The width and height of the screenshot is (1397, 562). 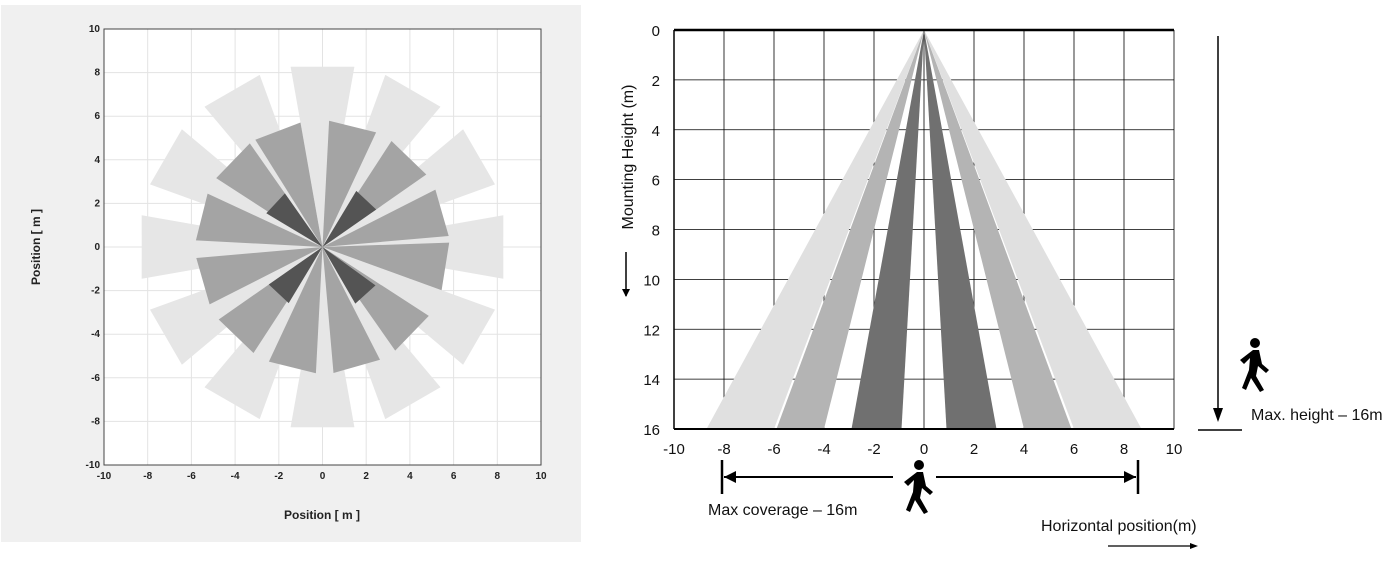 I want to click on max-coverage-label: Max coverage – 16m, so click(x=782, y=510).